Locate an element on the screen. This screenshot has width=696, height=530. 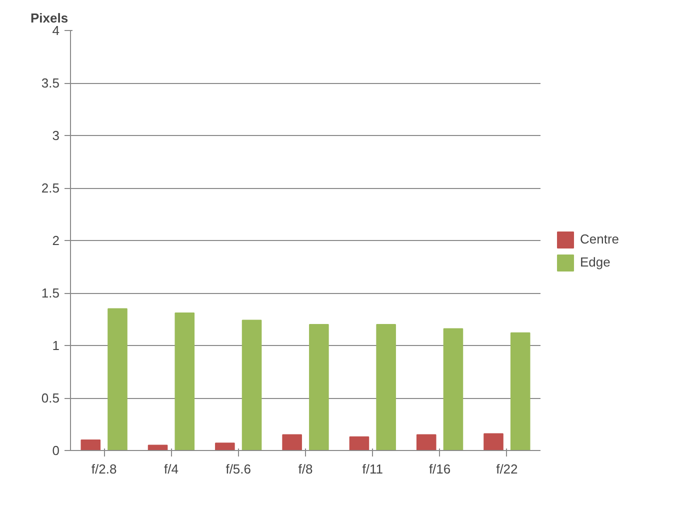
y-axis-title: Pixels is located at coordinates (49, 18).